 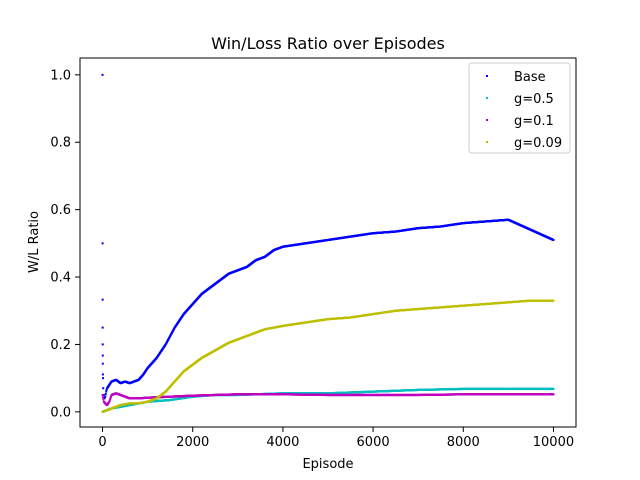 What do you see at coordinates (60, 412) in the screenshot?
I see `y-tick-label: 0.0` at bounding box center [60, 412].